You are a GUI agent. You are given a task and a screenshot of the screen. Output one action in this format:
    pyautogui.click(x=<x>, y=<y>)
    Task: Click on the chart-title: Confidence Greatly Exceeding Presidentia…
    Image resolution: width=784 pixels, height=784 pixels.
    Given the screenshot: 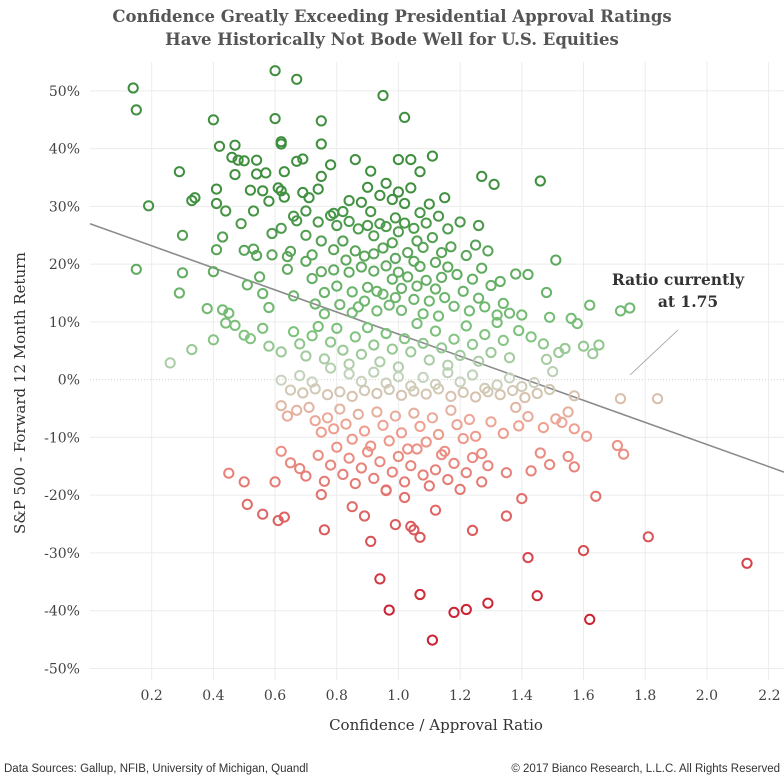 What is the action you would take?
    pyautogui.click(x=391, y=28)
    